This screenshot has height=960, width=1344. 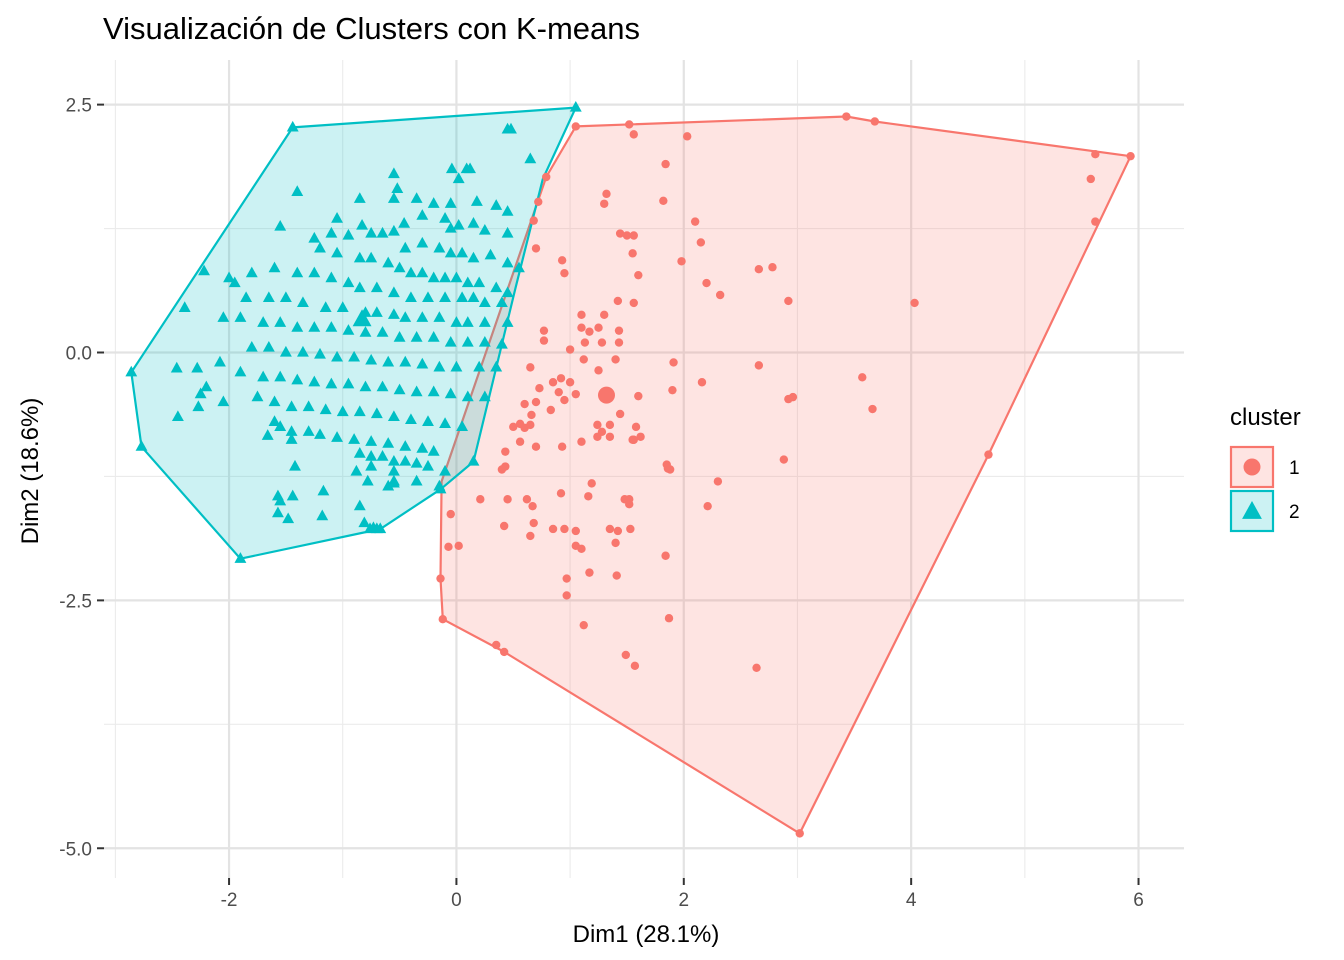 What do you see at coordinates (79, 353) in the screenshot?
I see `y-tick-label: 0.0` at bounding box center [79, 353].